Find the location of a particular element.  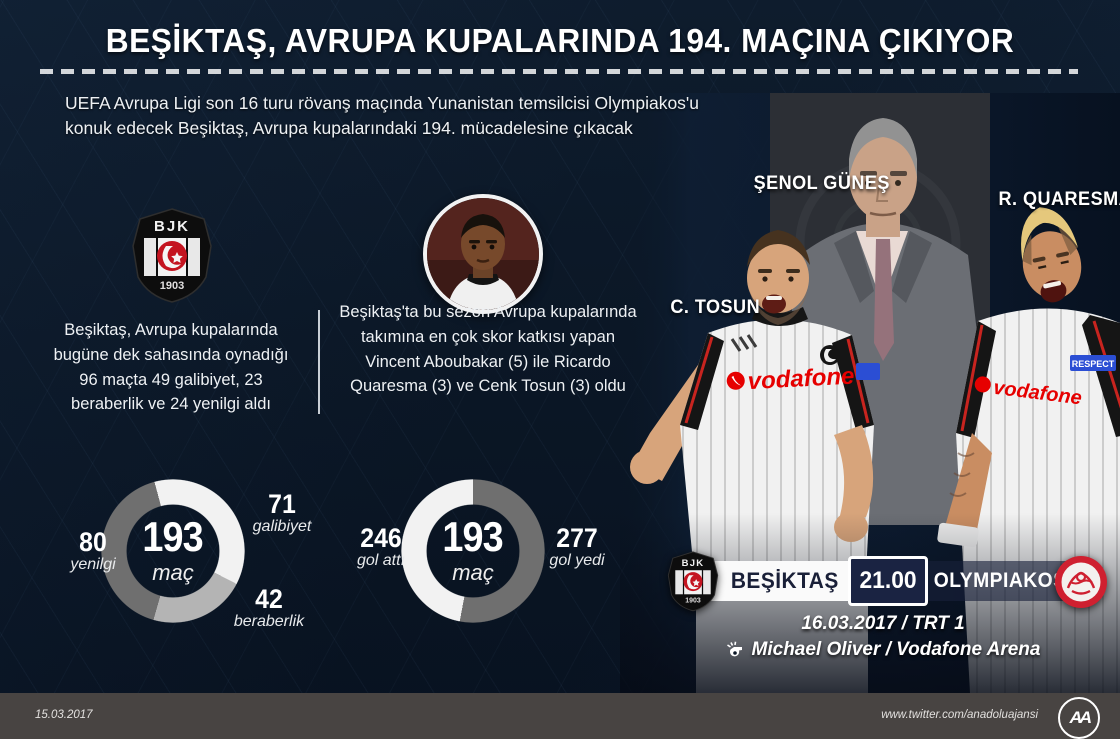

label-player-left-name: C. TOSUN is located at coordinates (715, 307).